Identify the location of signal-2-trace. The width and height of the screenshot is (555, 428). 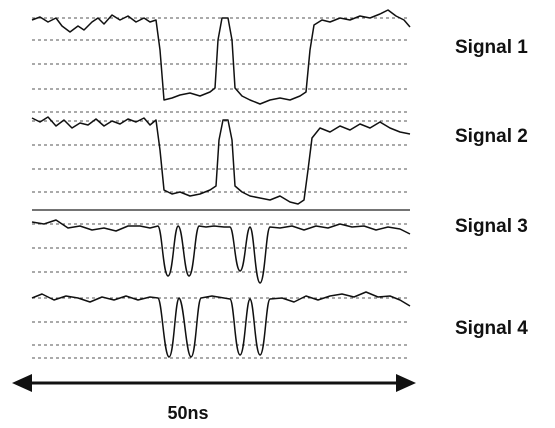
(221, 160).